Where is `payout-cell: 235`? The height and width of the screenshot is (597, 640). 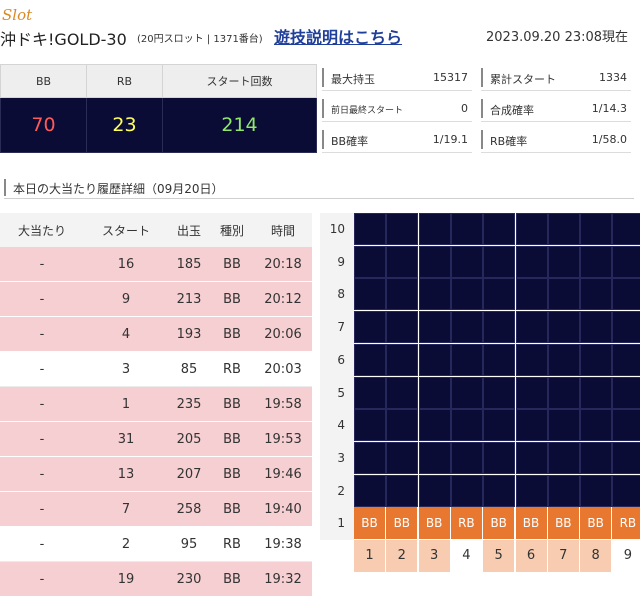 payout-cell: 235 is located at coordinates (189, 404).